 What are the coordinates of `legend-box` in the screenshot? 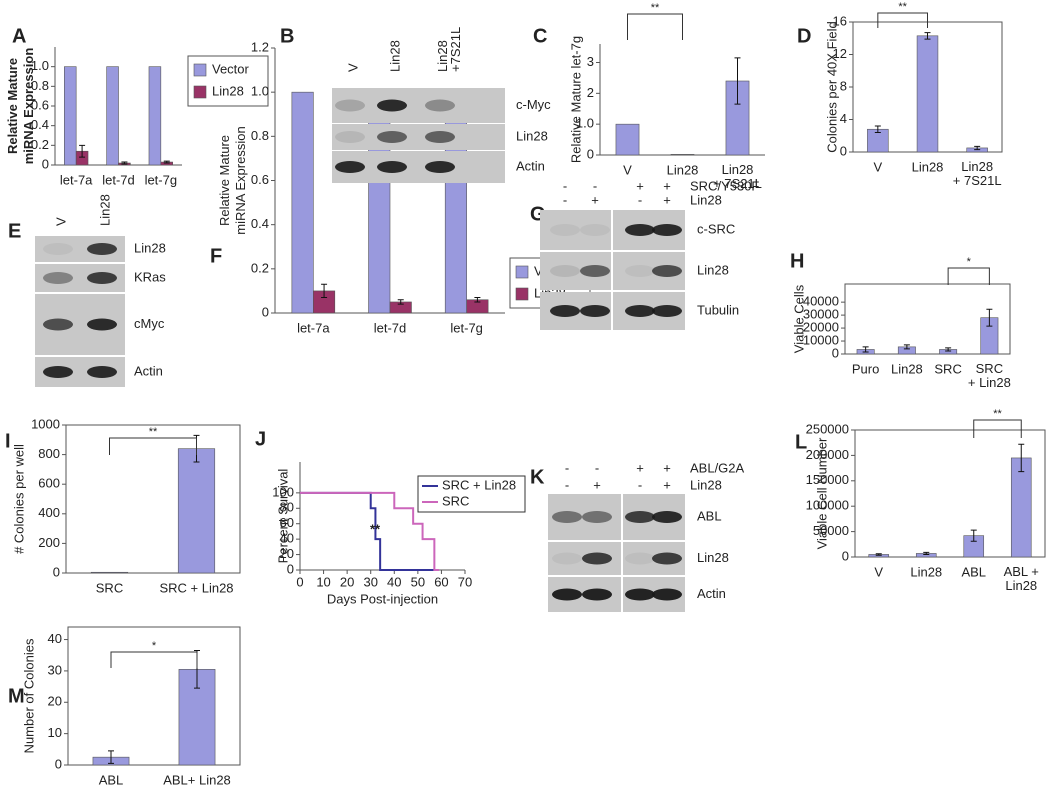 It's located at (471, 494).